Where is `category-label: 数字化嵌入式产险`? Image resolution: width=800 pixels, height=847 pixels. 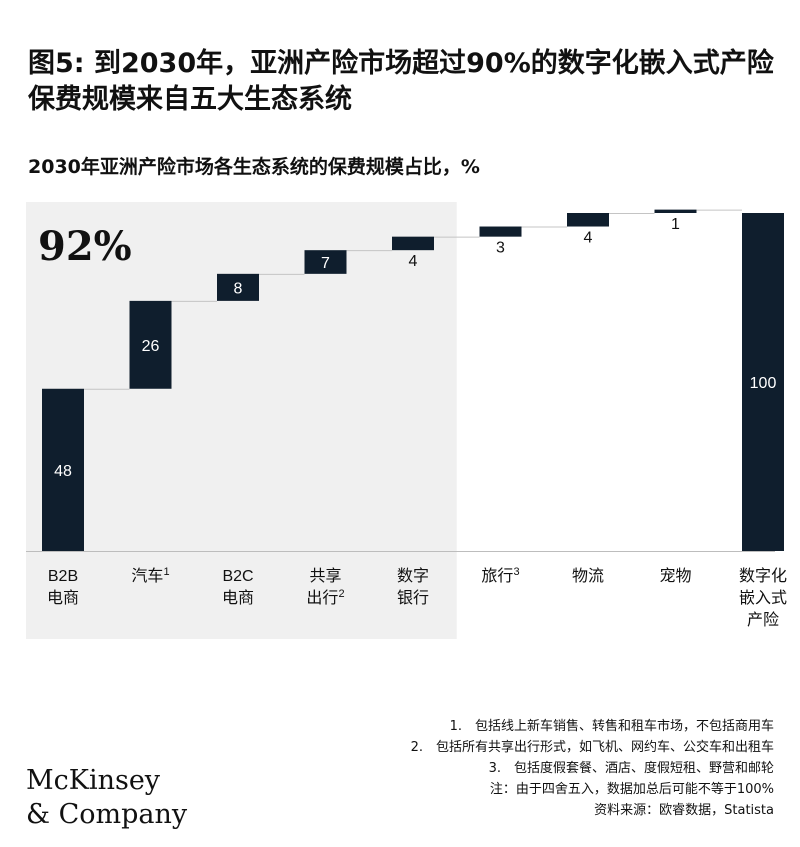
category-label: 数字化嵌入式产险 is located at coordinates (763, 598).